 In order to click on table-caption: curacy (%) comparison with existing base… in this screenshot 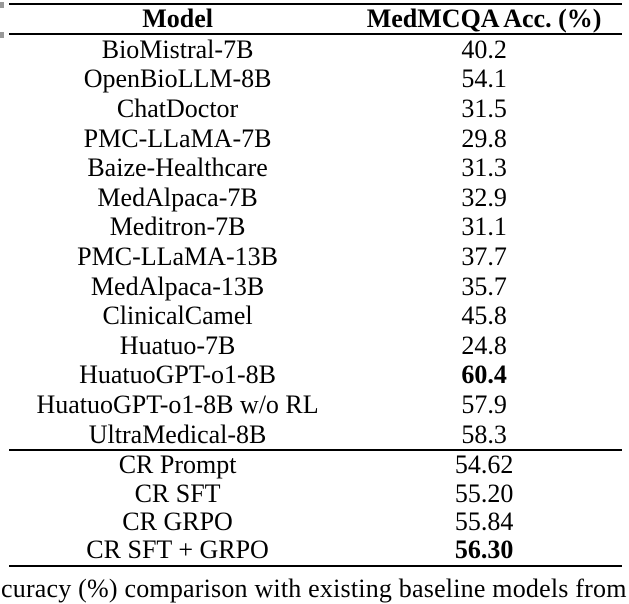, I will do `click(315, 589)`.